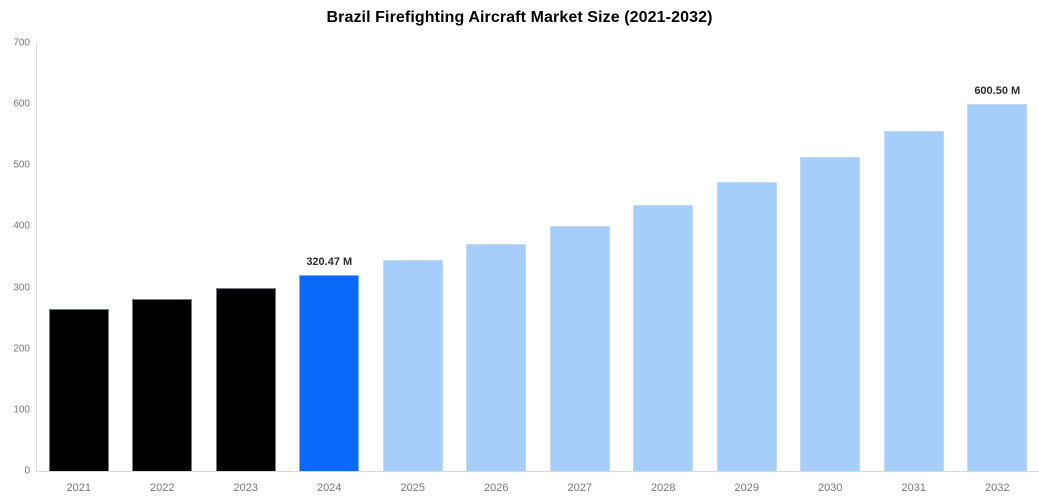 The width and height of the screenshot is (1039, 500). Describe the element at coordinates (830, 313) in the screenshot. I see `bar-2030` at that location.